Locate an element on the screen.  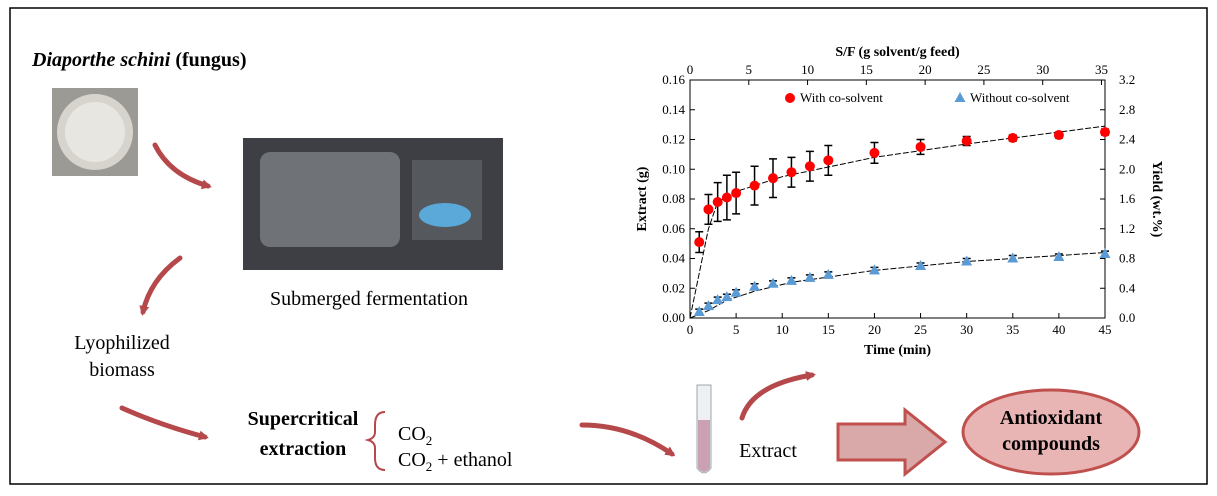
x2-tick-label: 15 is located at coordinates (866, 69).